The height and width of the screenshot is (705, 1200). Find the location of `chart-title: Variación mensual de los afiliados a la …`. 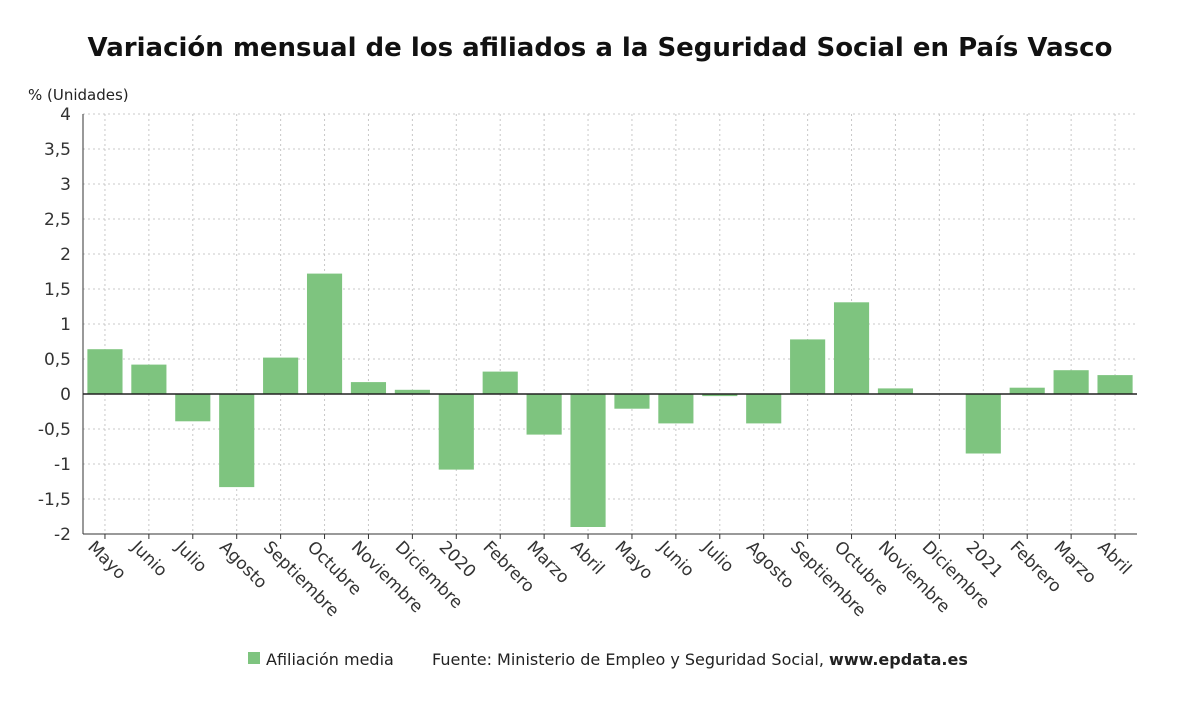

chart-title: Variación mensual de los afiliados a la … is located at coordinates (600, 48).